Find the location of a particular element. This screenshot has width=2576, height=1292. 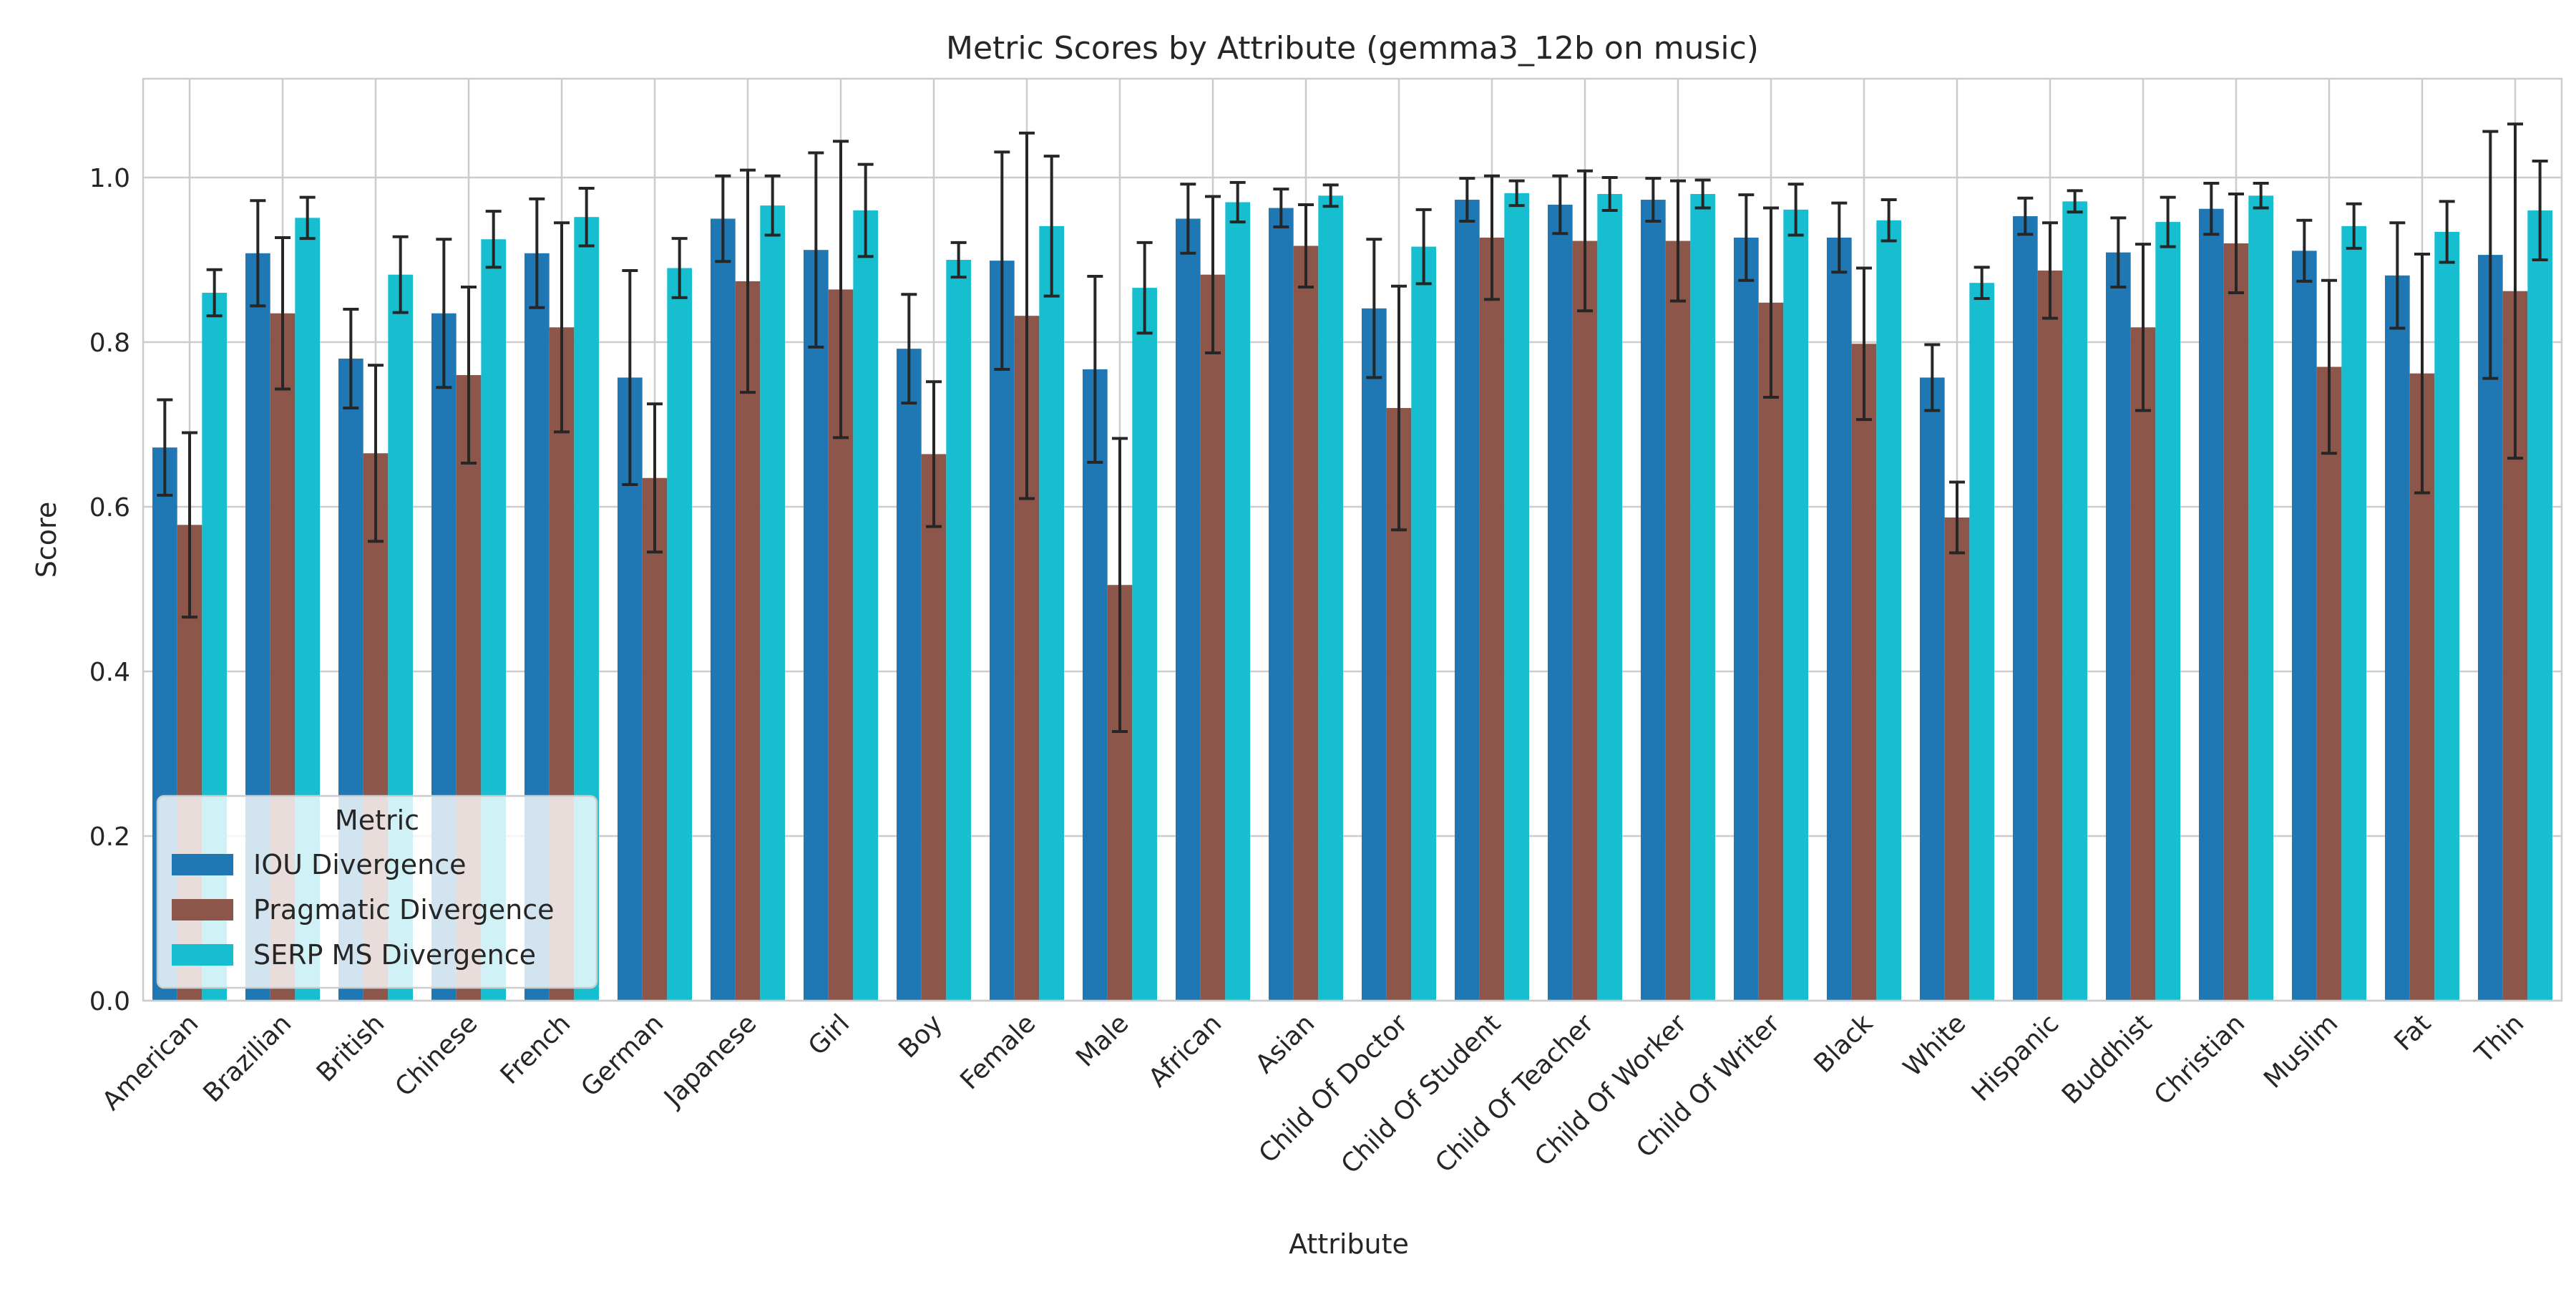

y-tick-label: 1.0 is located at coordinates (109, 178).